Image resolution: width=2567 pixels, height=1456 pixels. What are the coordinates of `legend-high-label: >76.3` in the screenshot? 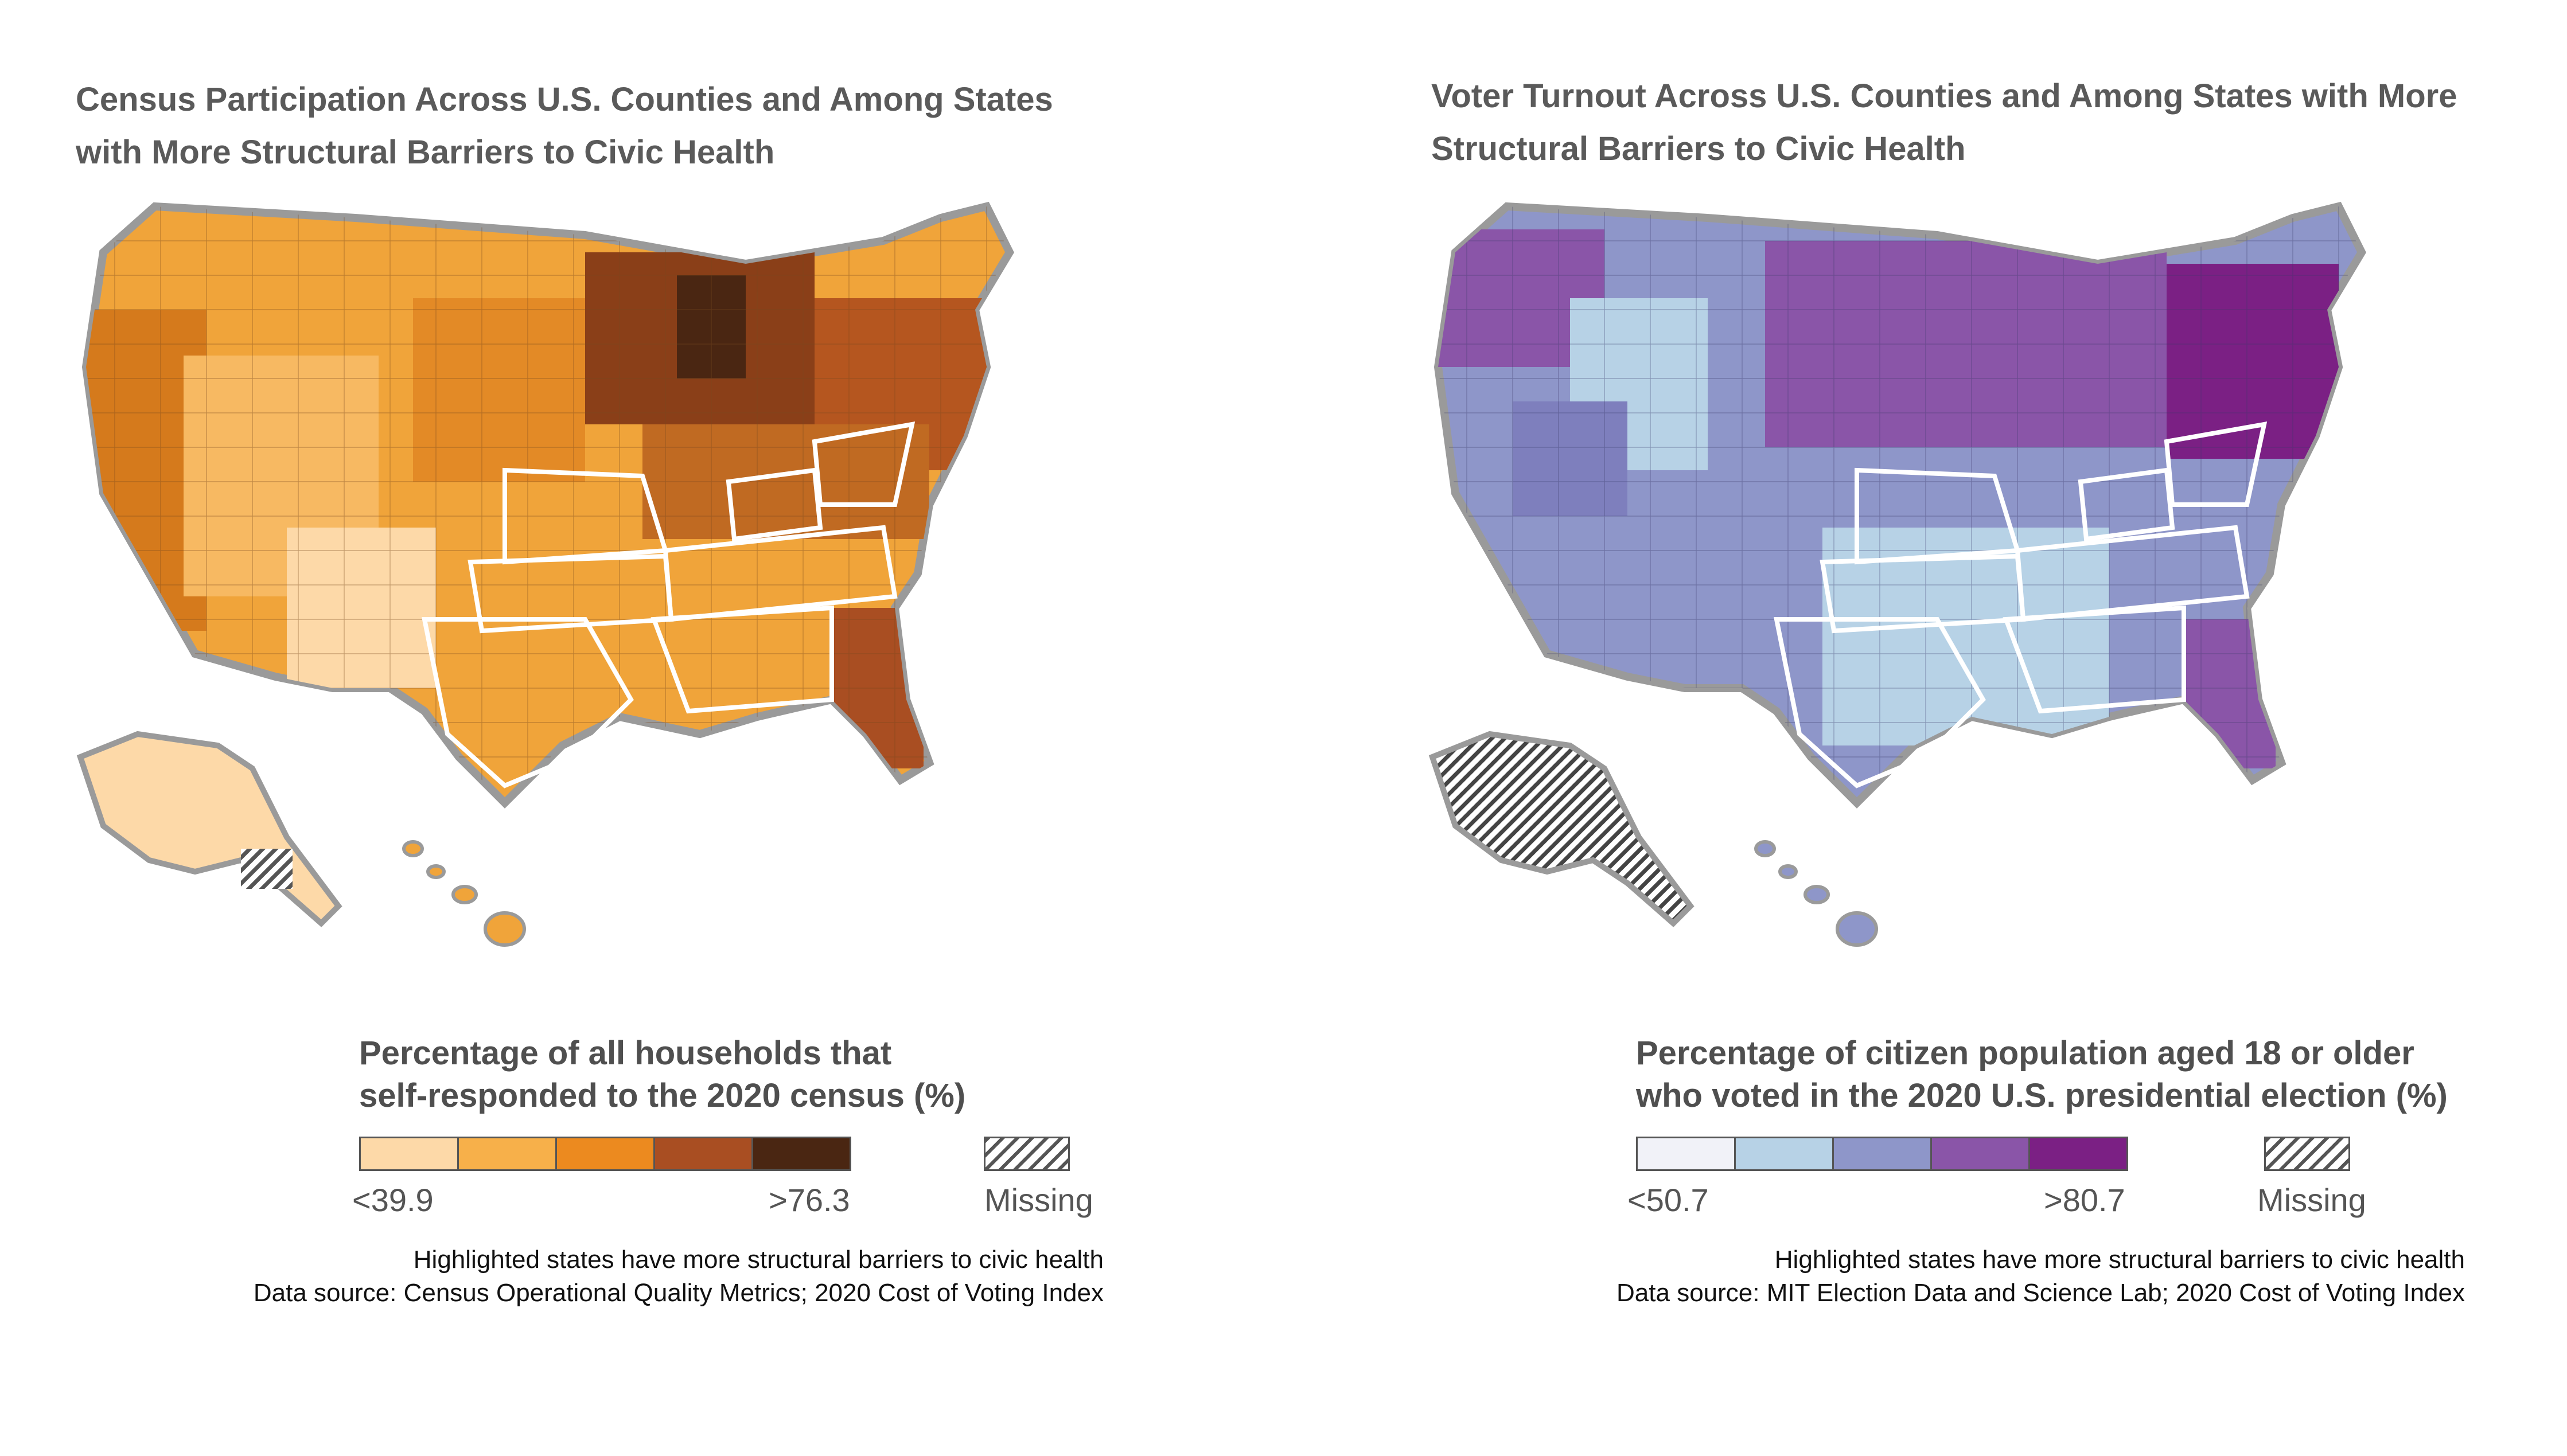 It's located at (809, 1200).